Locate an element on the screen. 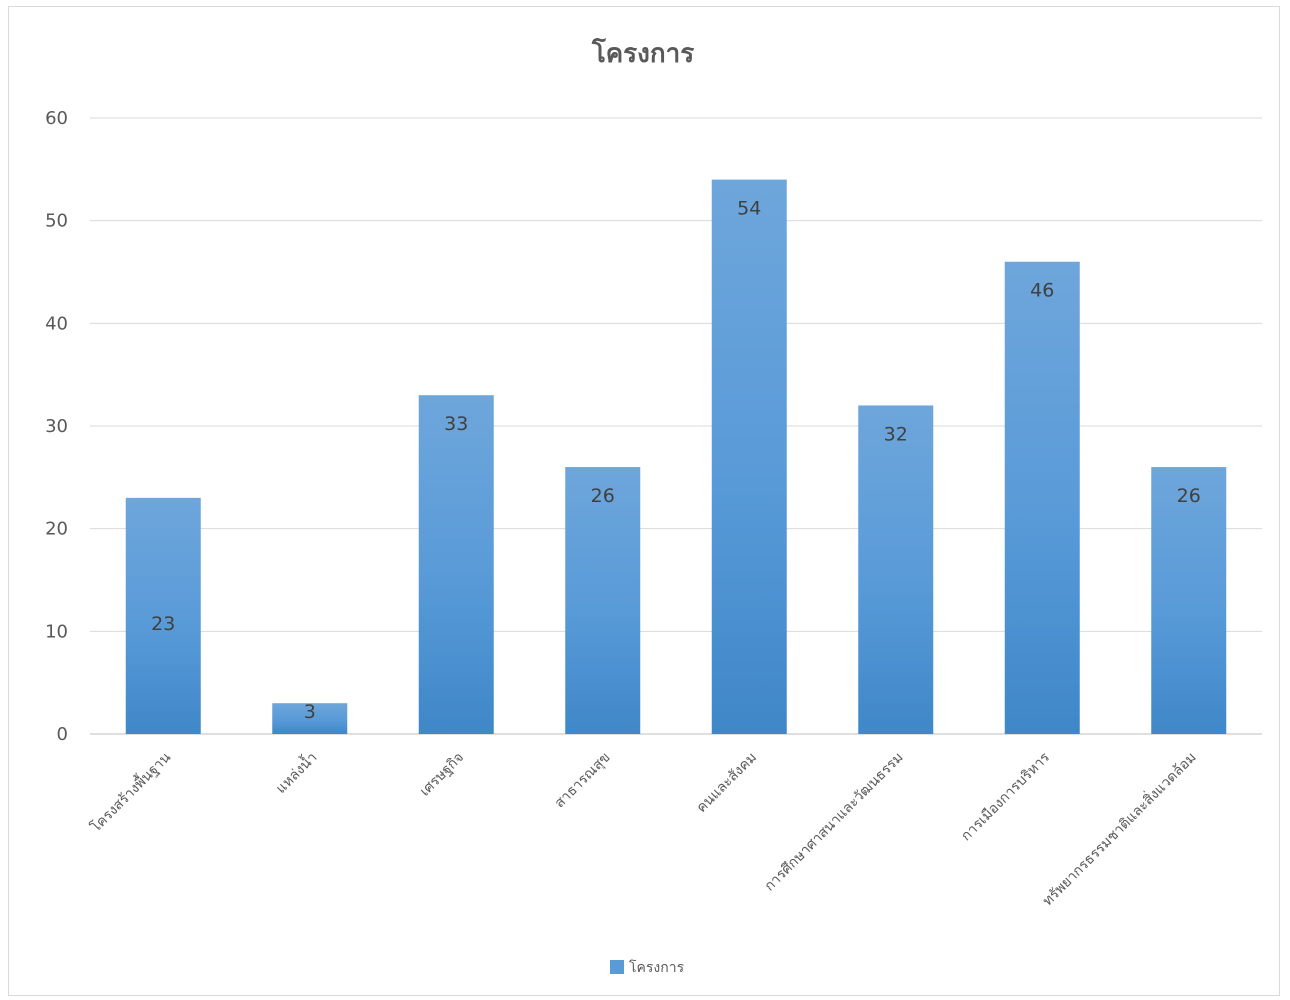 The height and width of the screenshot is (1000, 1290). legend-entry: โครงการ is located at coordinates (657, 967).